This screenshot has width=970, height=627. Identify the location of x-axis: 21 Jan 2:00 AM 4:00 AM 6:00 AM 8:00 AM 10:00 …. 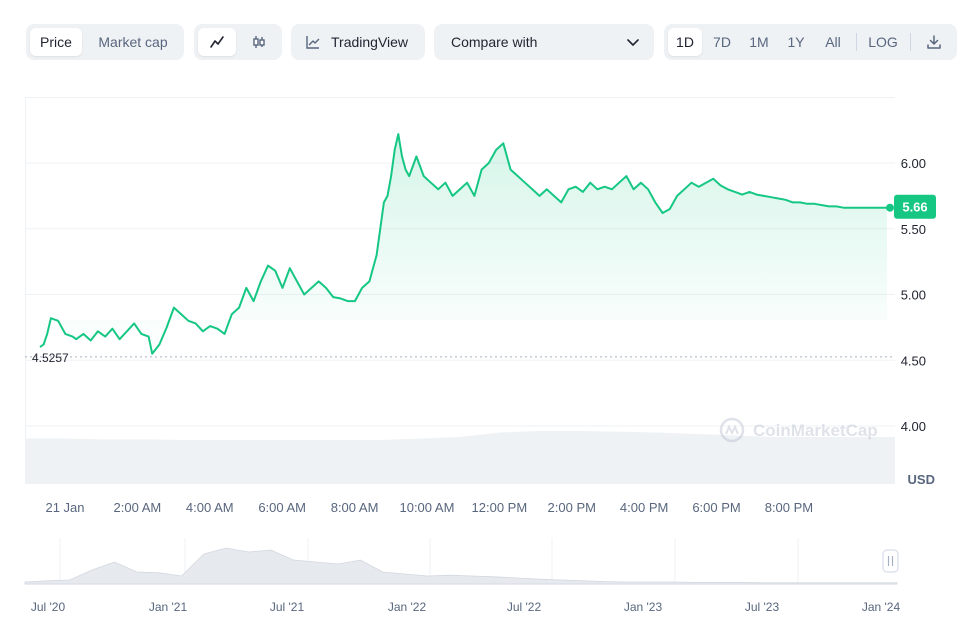
(429, 507).